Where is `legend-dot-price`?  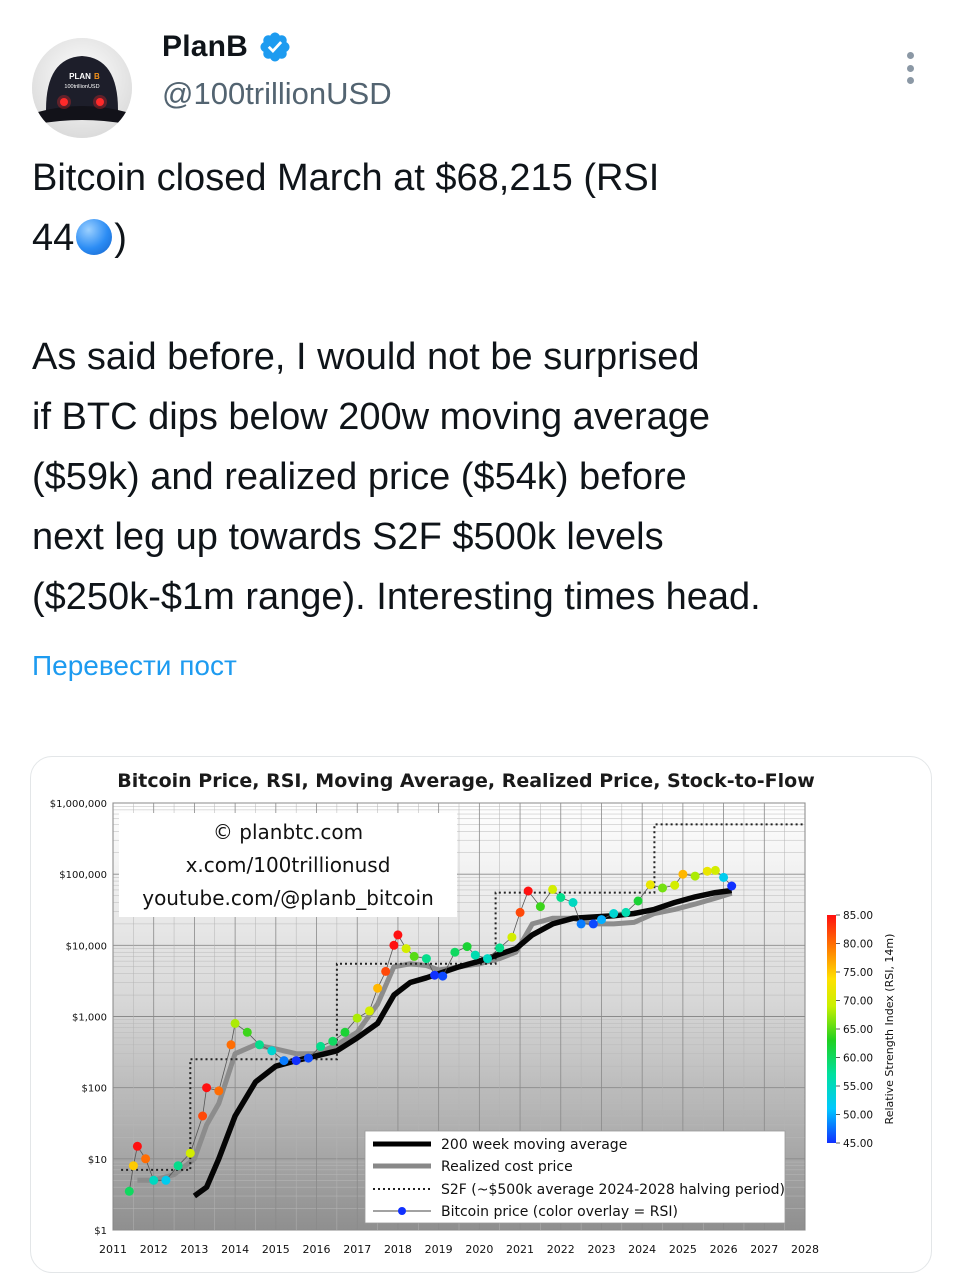 legend-dot-price is located at coordinates (402, 1211).